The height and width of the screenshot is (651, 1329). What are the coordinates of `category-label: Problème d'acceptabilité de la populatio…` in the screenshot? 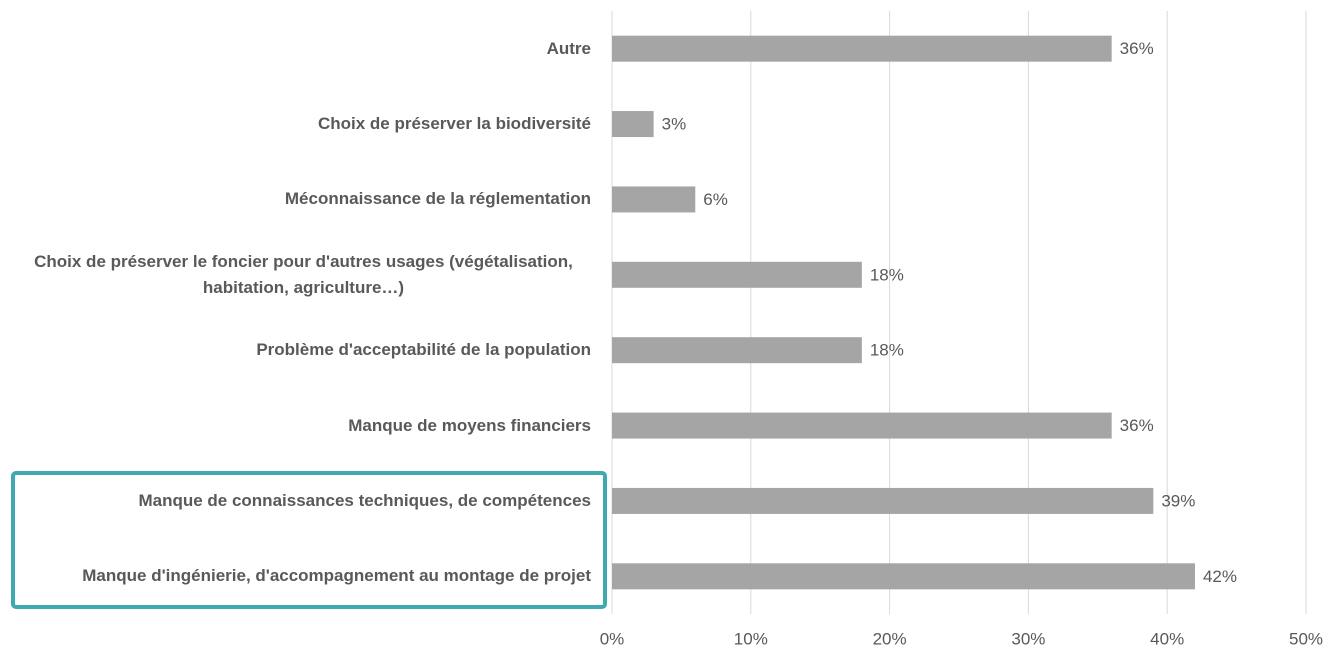 It's located at (423, 350).